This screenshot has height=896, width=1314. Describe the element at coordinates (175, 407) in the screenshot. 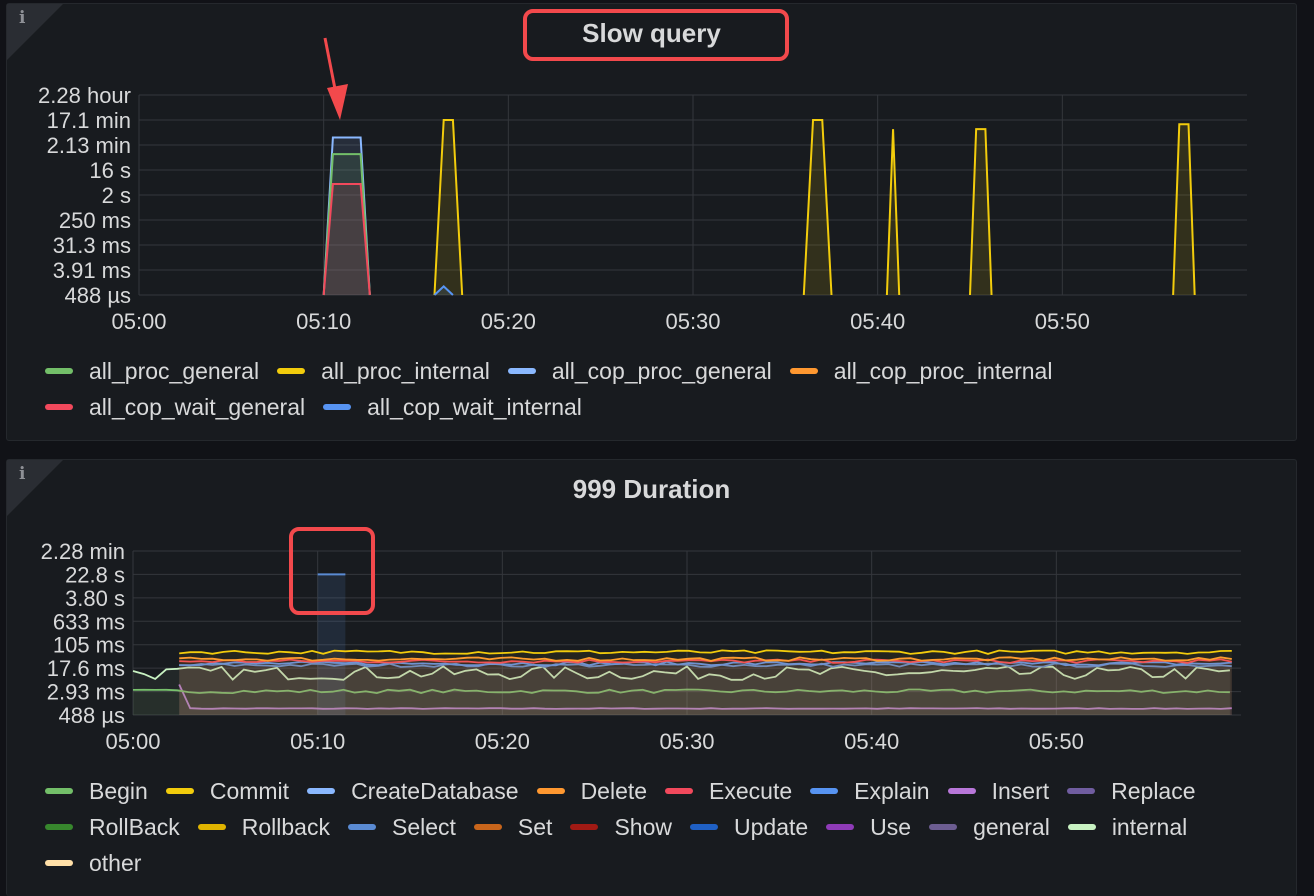

I see `legend-item: all_cop_wait_general` at that location.